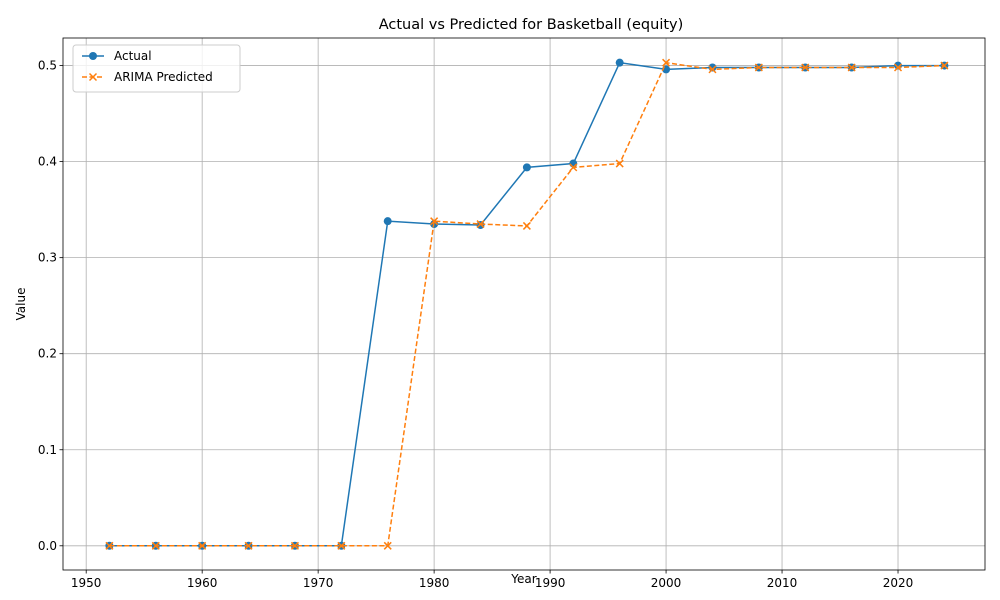  What do you see at coordinates (434, 583) in the screenshot?
I see `x-tick-label: 1980` at bounding box center [434, 583].